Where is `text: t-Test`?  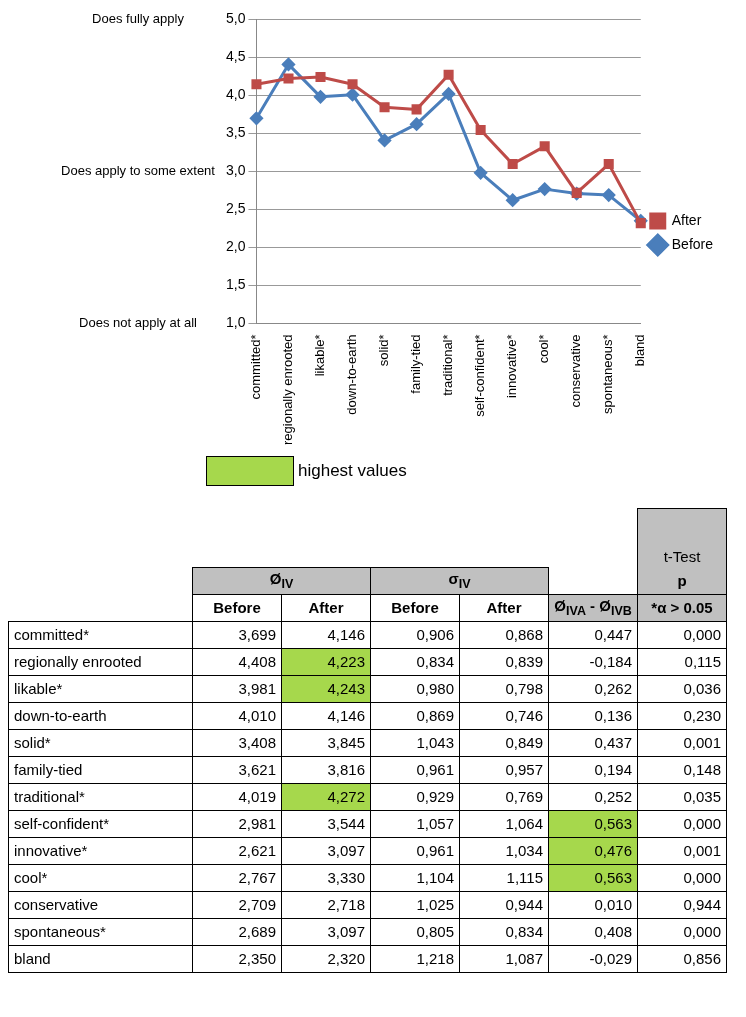 text: t-Test is located at coordinates (682, 556).